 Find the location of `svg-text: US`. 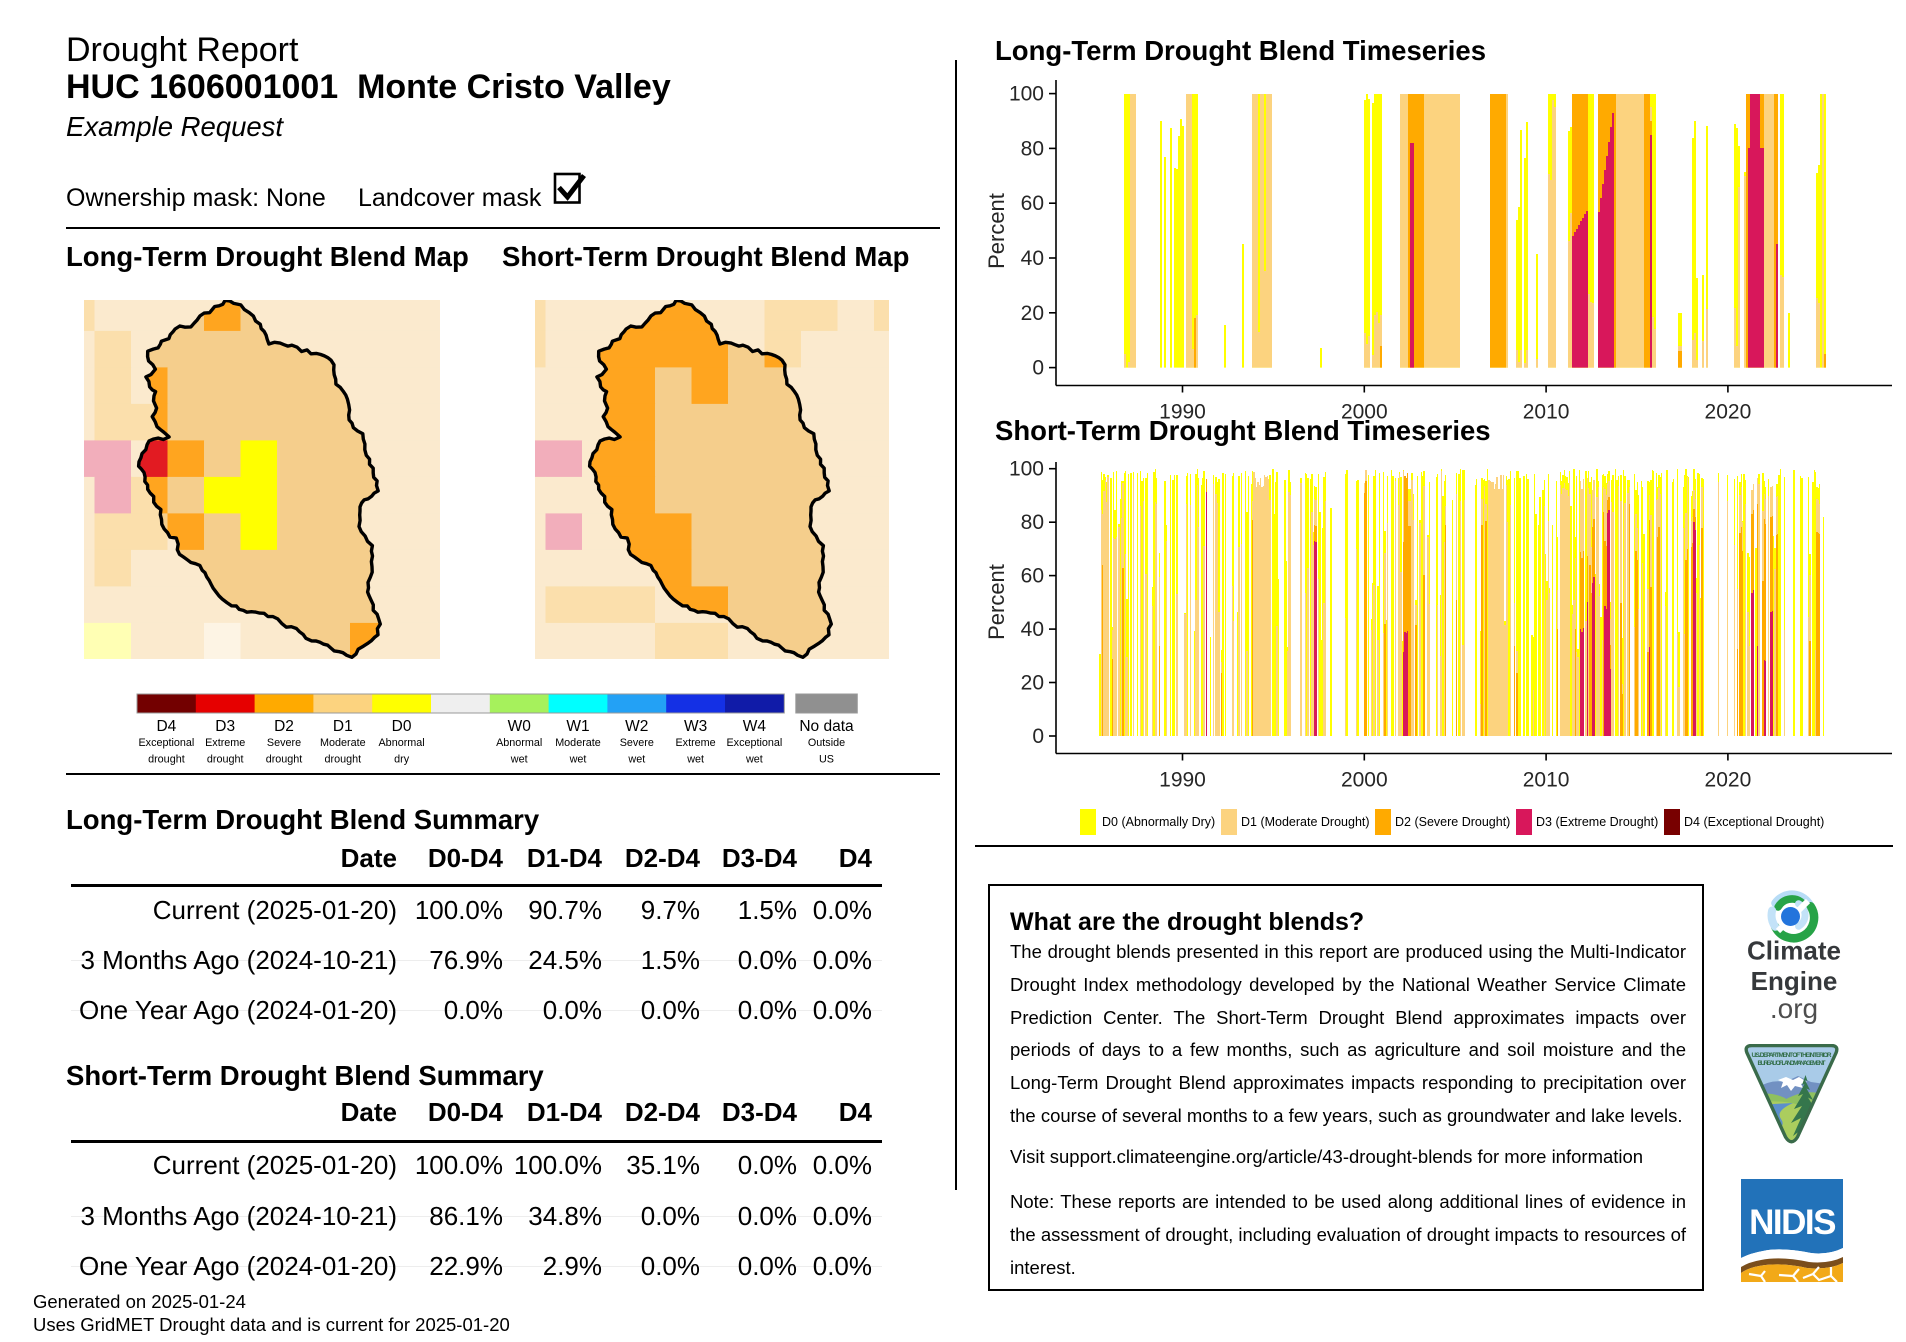

svg-text: US is located at coordinates (826, 759).